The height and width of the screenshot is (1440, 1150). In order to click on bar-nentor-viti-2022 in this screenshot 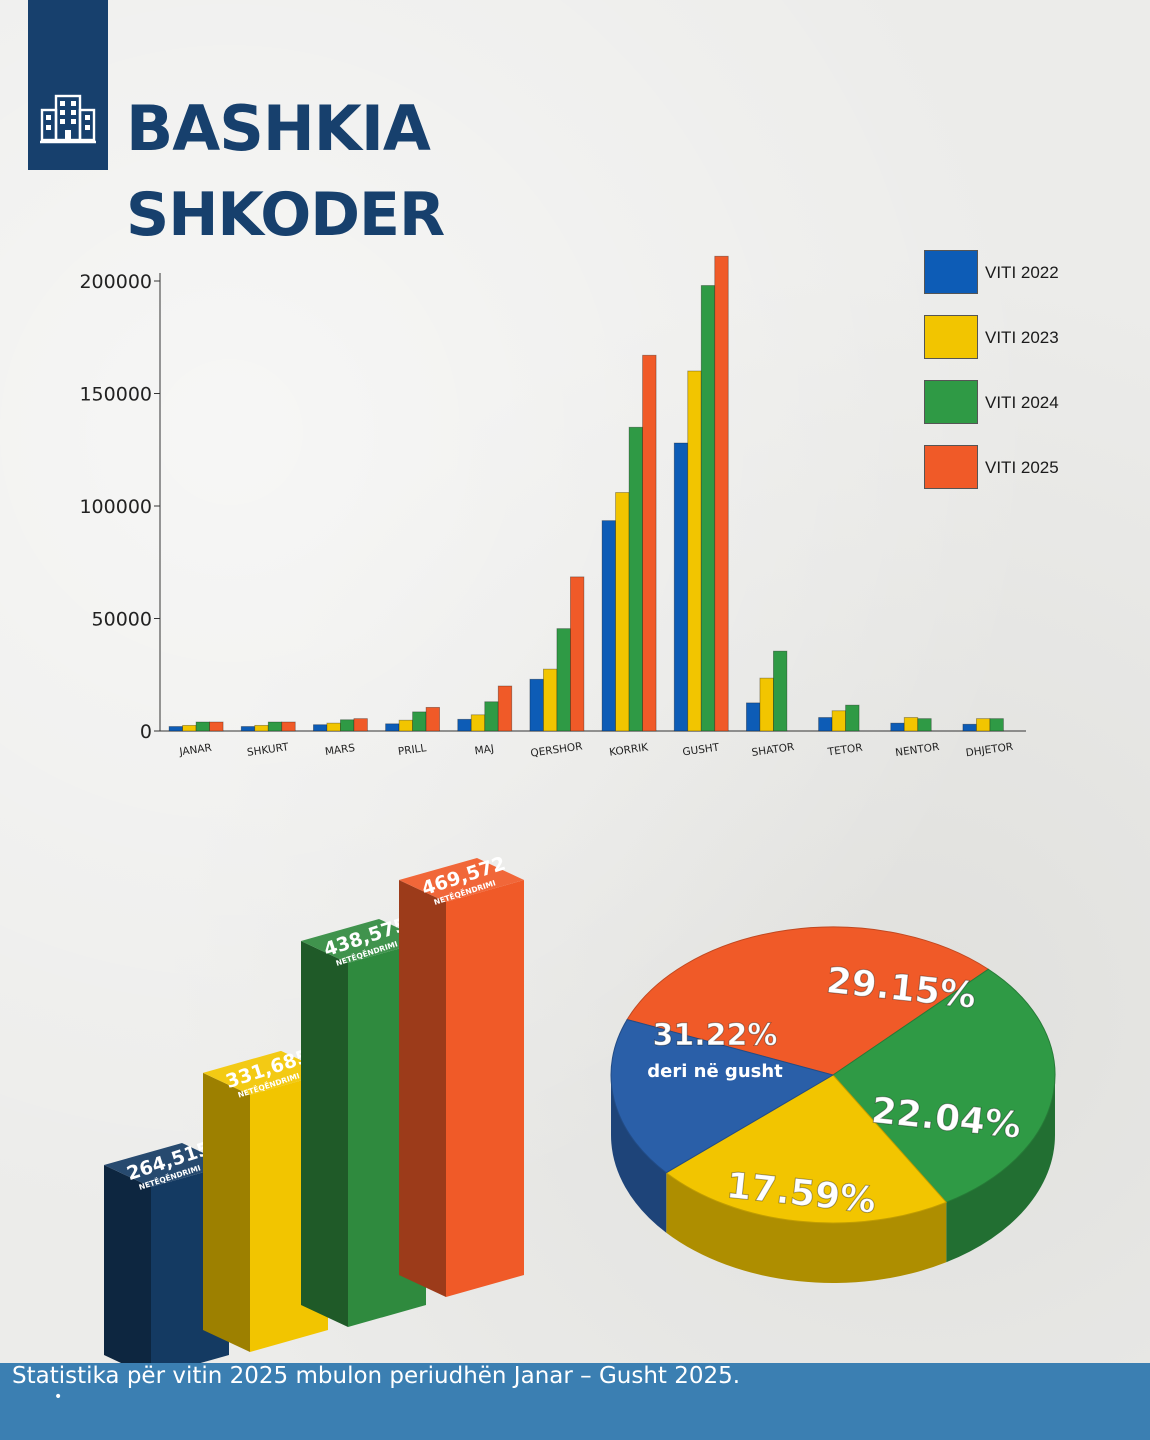, I will do `click(897, 727)`.